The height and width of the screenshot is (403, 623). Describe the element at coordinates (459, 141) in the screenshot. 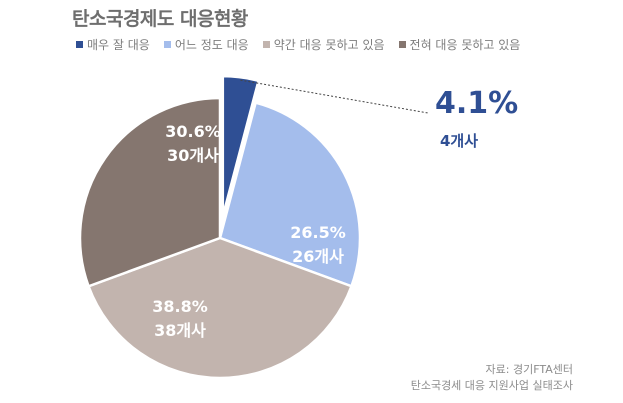

I see `callout-count: 4개사` at that location.